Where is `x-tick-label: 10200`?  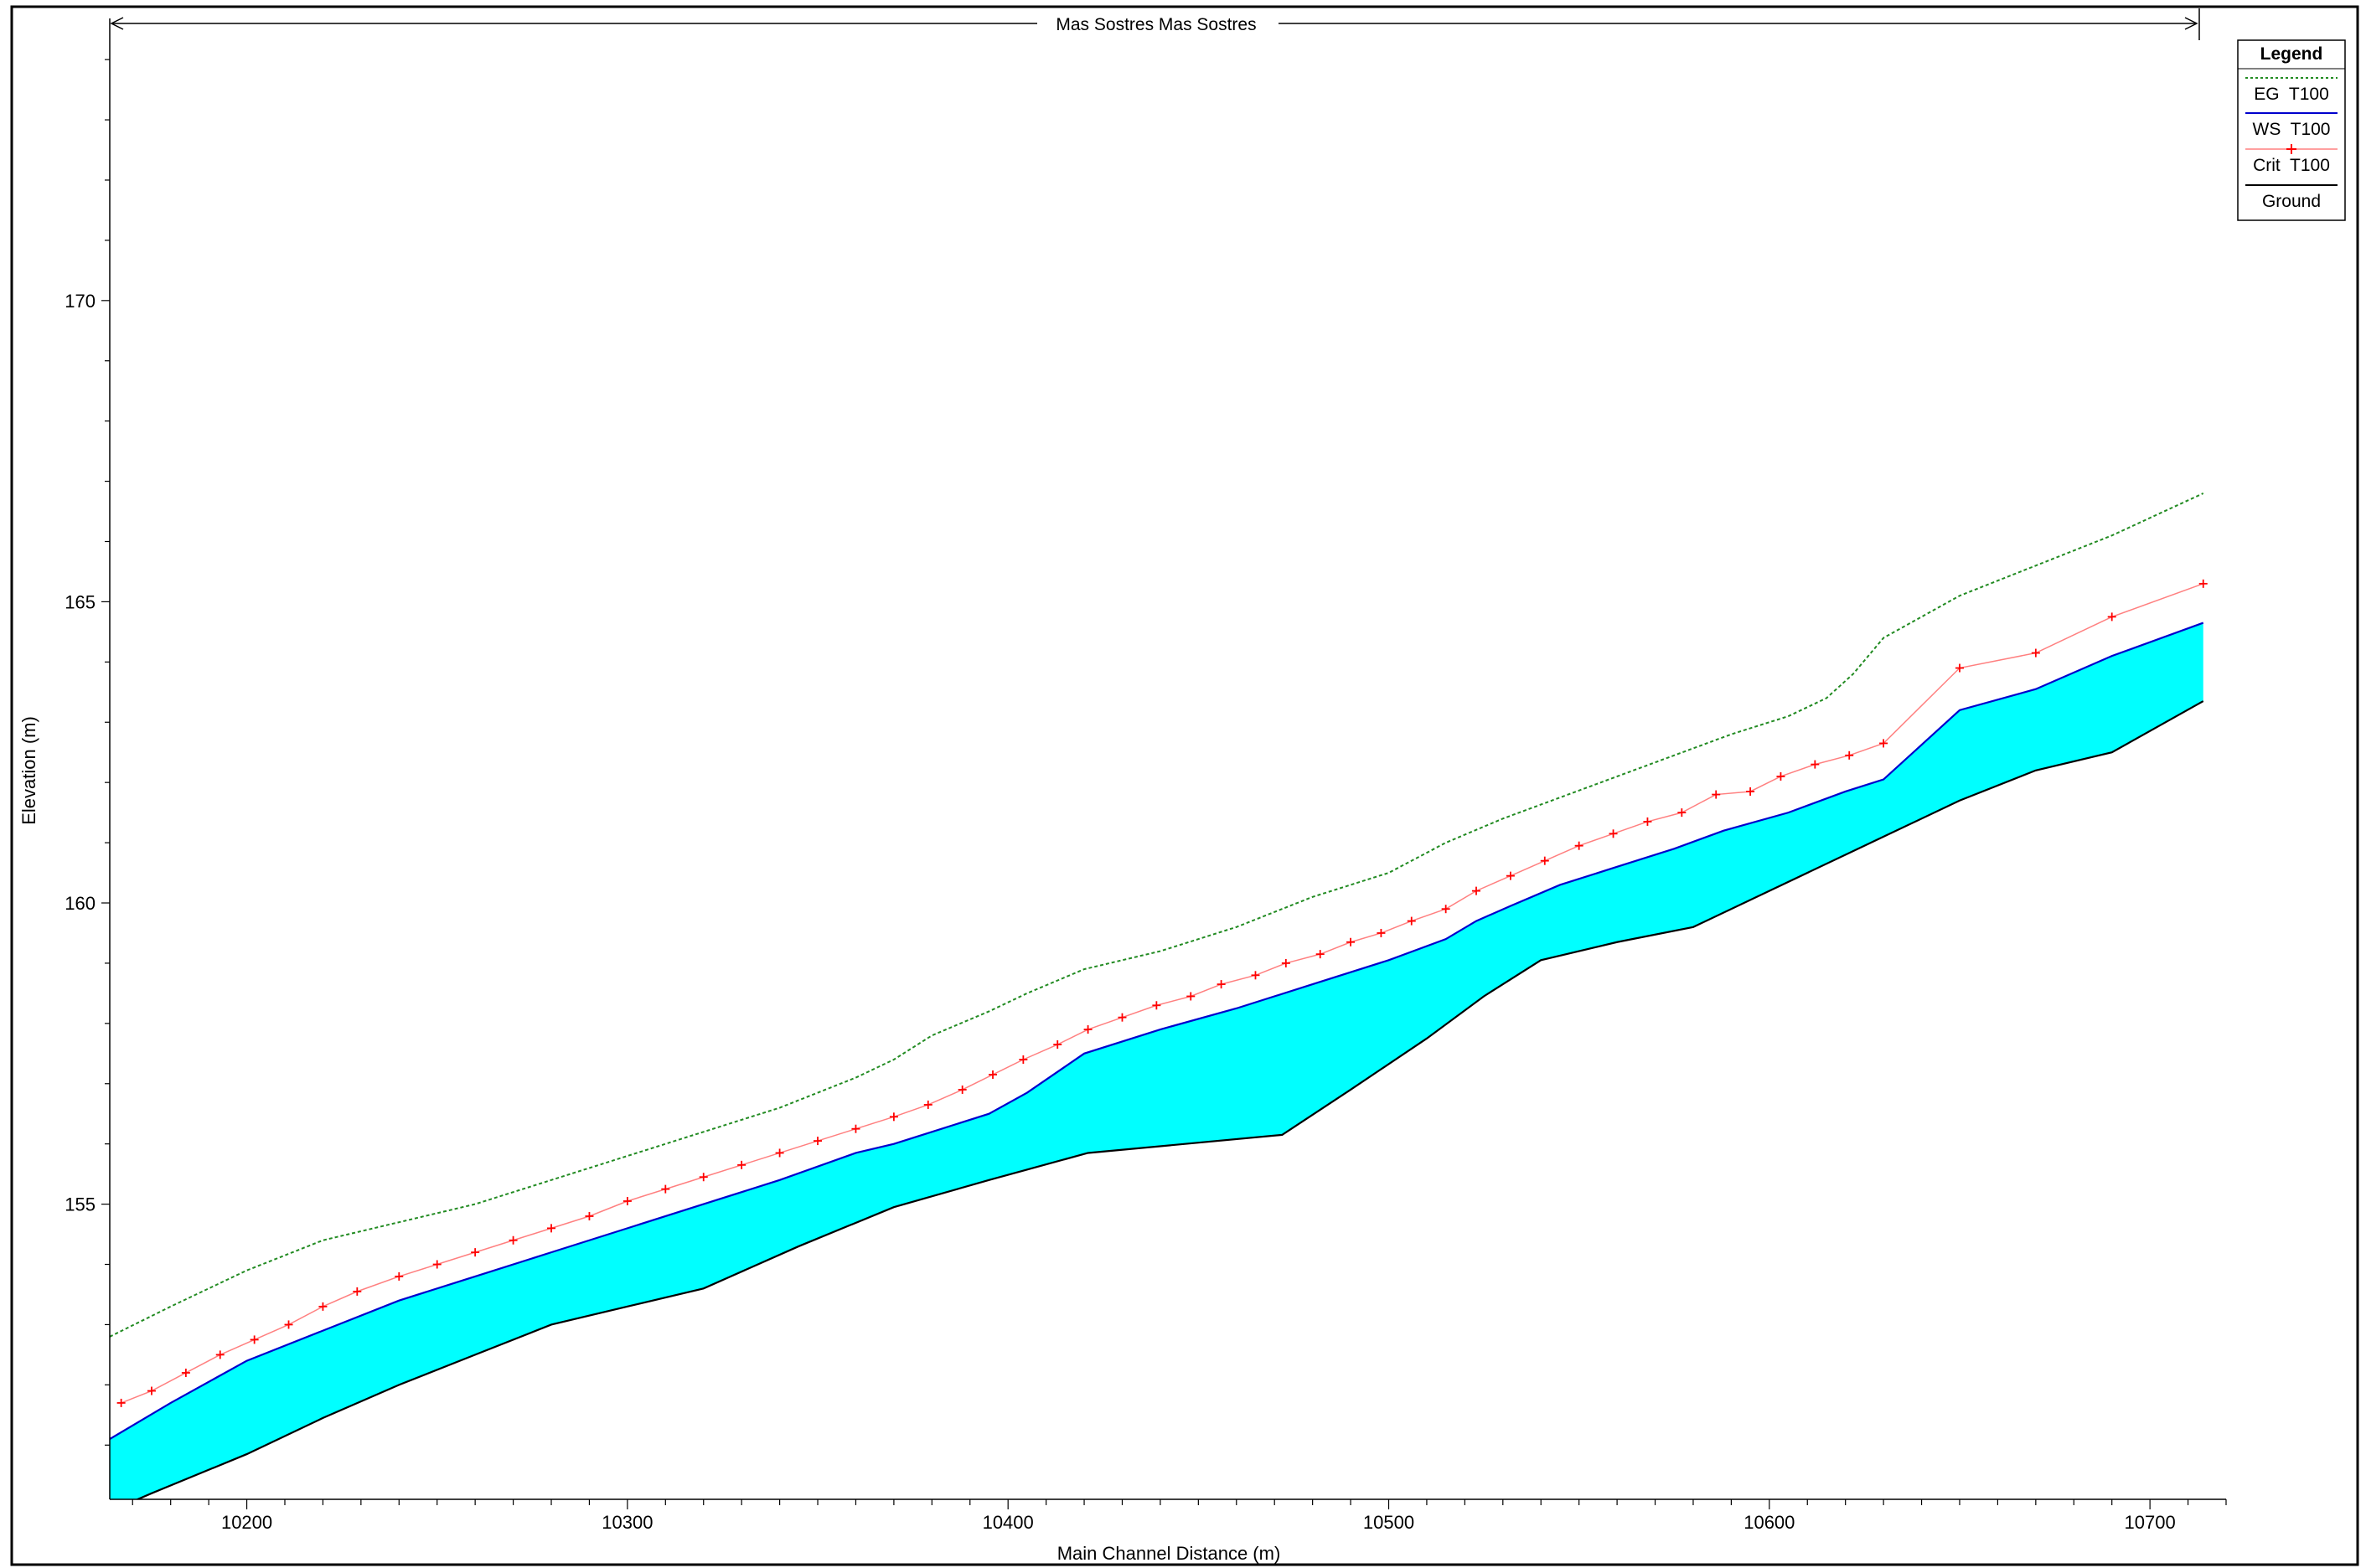
x-tick-label: 10200 is located at coordinates (246, 1523).